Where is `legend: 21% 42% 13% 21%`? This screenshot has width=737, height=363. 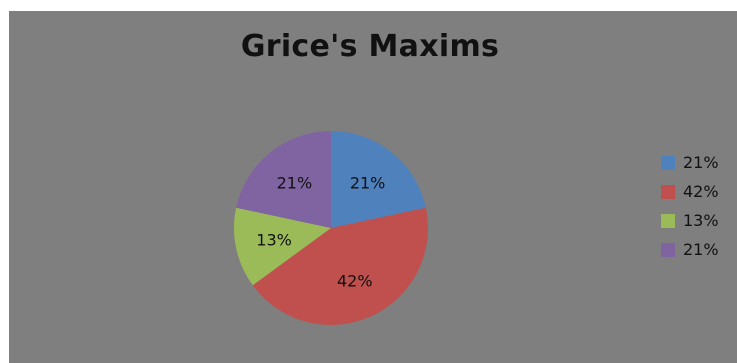
legend: 21% 42% 13% 21% is located at coordinates (699, 211).